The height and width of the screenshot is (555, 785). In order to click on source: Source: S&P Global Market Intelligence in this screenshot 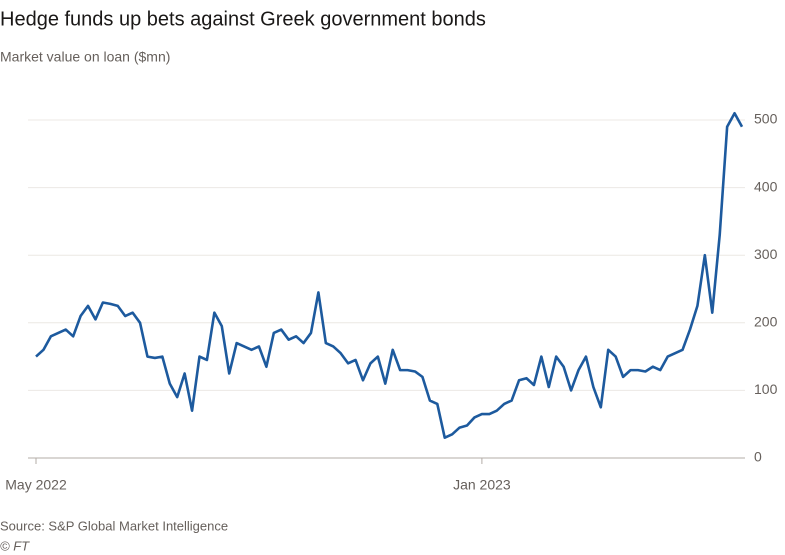, I will do `click(114, 525)`.